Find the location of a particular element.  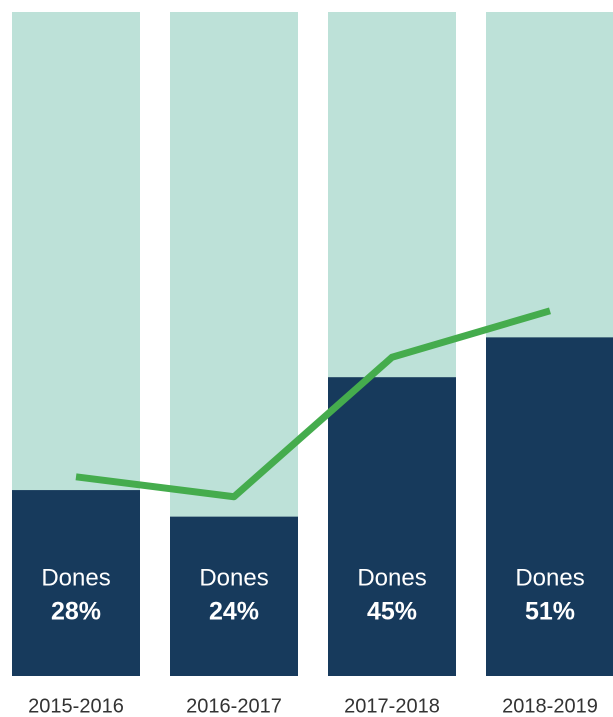

bar-value-label: 45% is located at coordinates (392, 612).